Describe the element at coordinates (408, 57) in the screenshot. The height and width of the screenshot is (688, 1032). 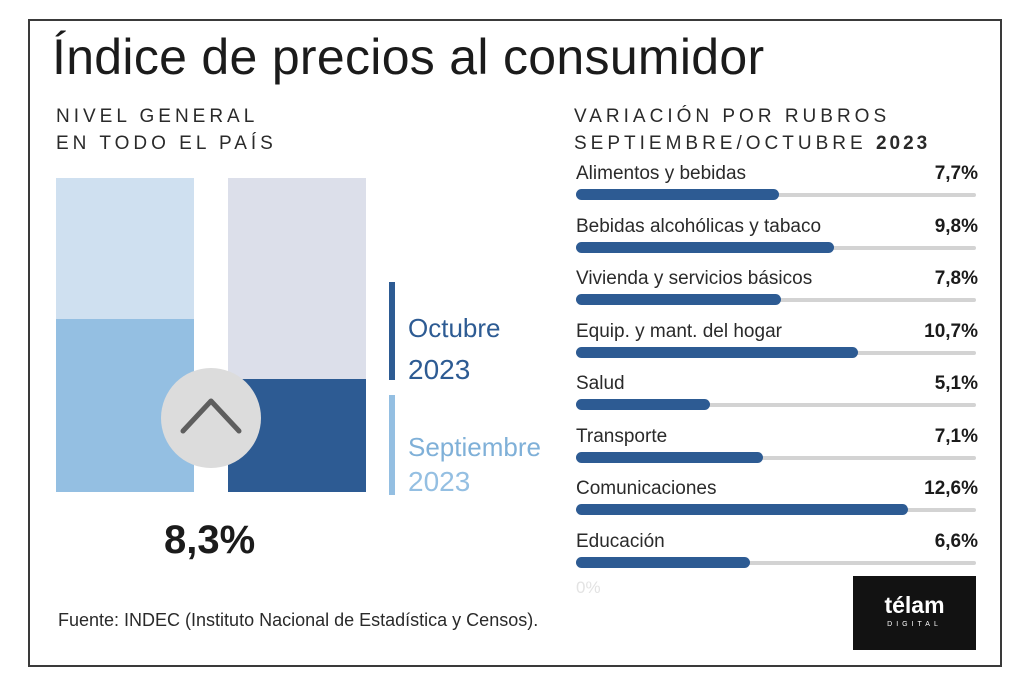
I see `chart-title: Índice de precios al consumidor` at that location.